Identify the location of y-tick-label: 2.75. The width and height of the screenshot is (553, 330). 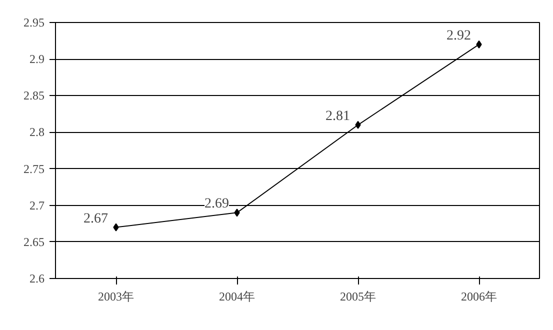
(34, 169).